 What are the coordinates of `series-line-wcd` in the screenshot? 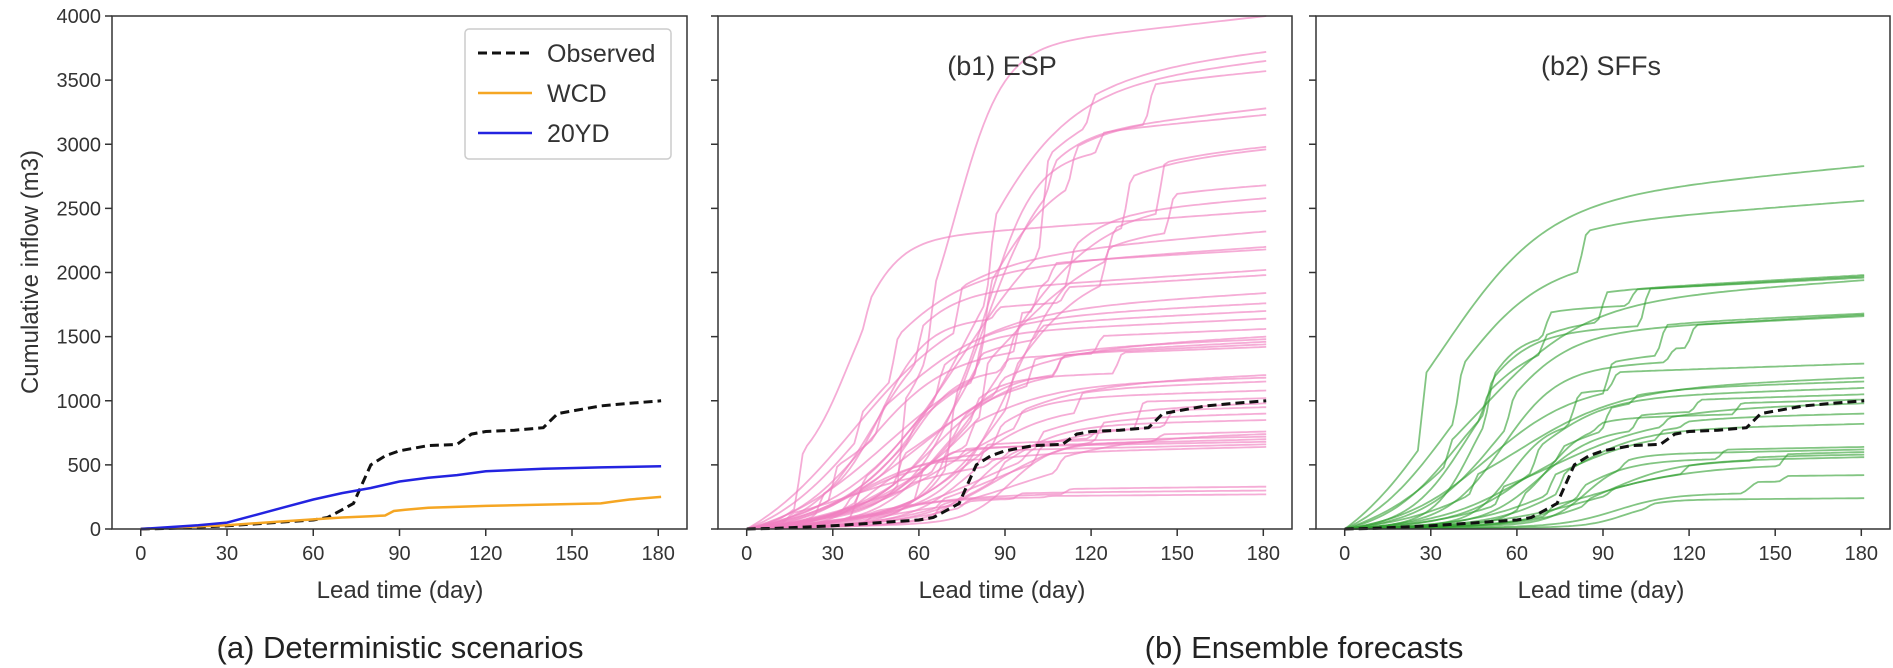 It's located at (401, 513).